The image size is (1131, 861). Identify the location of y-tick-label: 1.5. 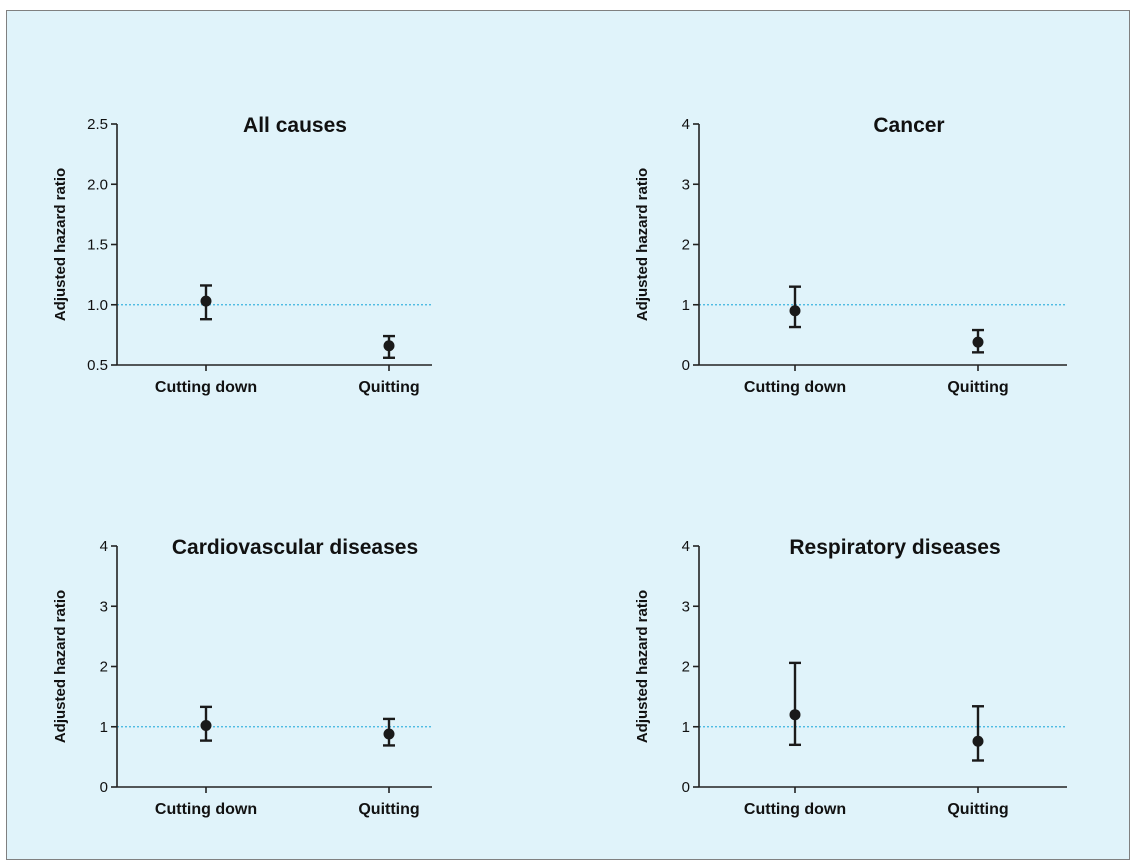
(97, 245).